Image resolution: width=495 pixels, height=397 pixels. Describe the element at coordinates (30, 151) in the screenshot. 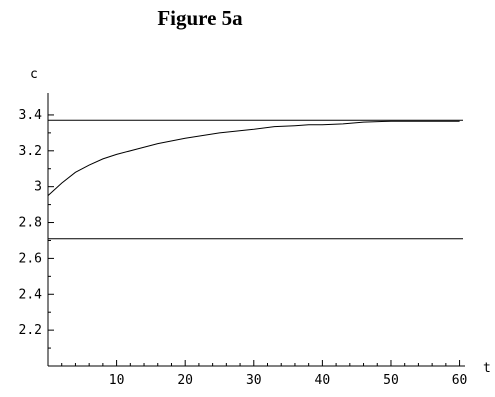

I see `y-tick-label: 3.2` at that location.